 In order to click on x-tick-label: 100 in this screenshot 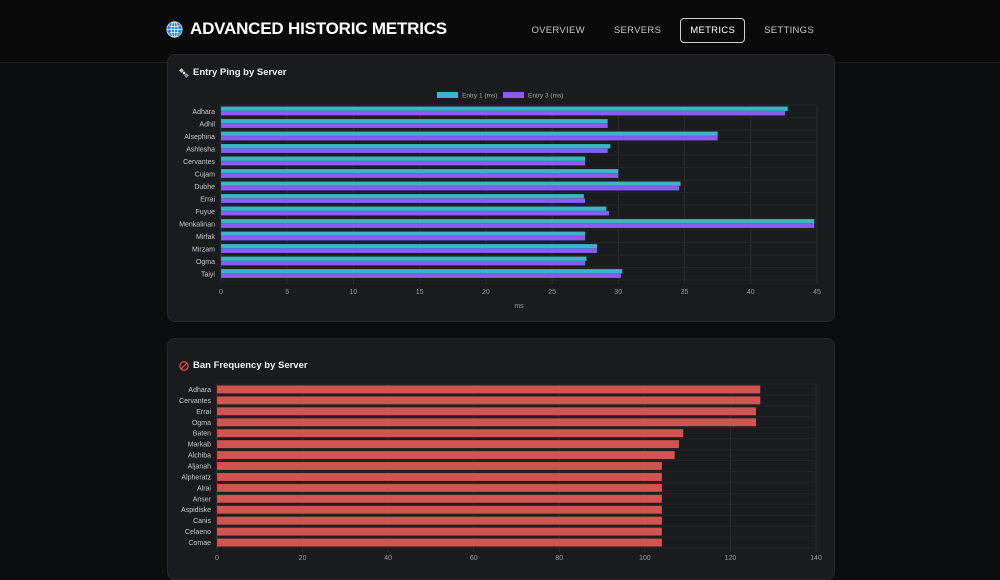, I will do `click(645, 558)`.